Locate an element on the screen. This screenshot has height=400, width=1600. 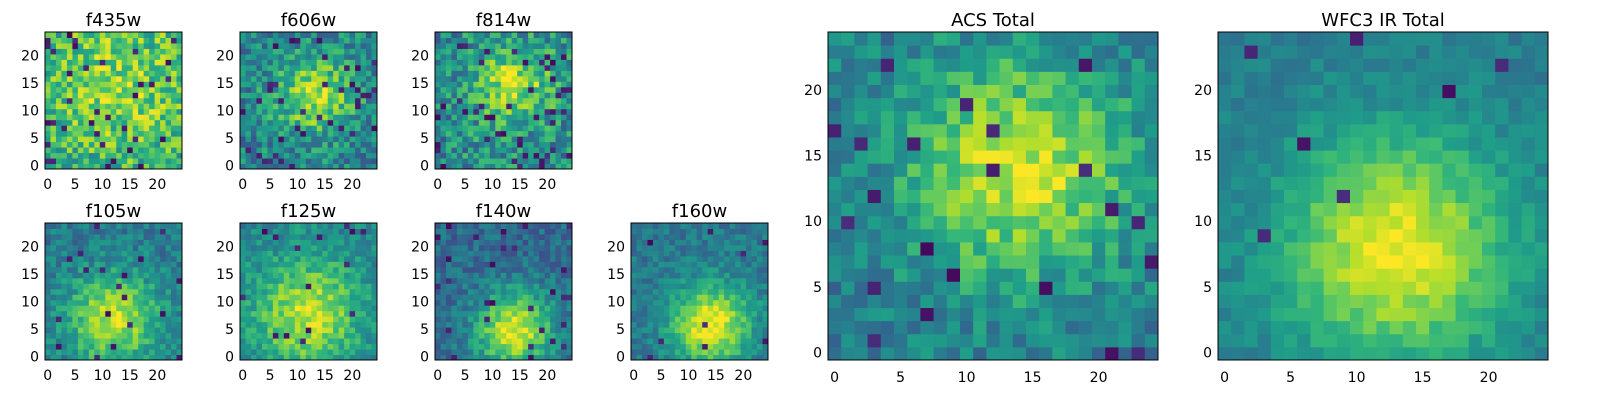
panel-f814w: f814w 0 5 10 15 20 0 5 10 15 20 is located at coordinates (492, 101).